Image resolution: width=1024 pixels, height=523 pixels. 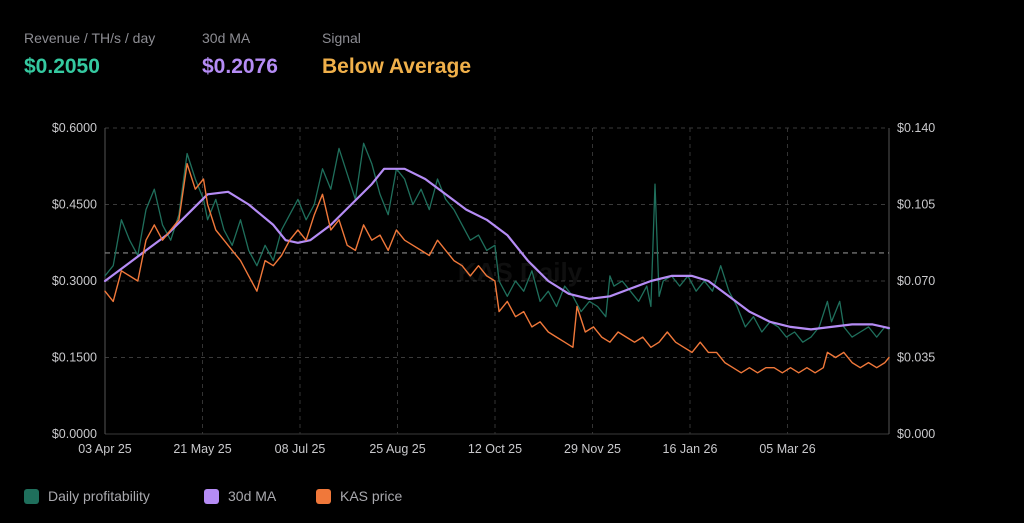 I want to click on legend-item-kas-price: KAS price, so click(x=359, y=496).